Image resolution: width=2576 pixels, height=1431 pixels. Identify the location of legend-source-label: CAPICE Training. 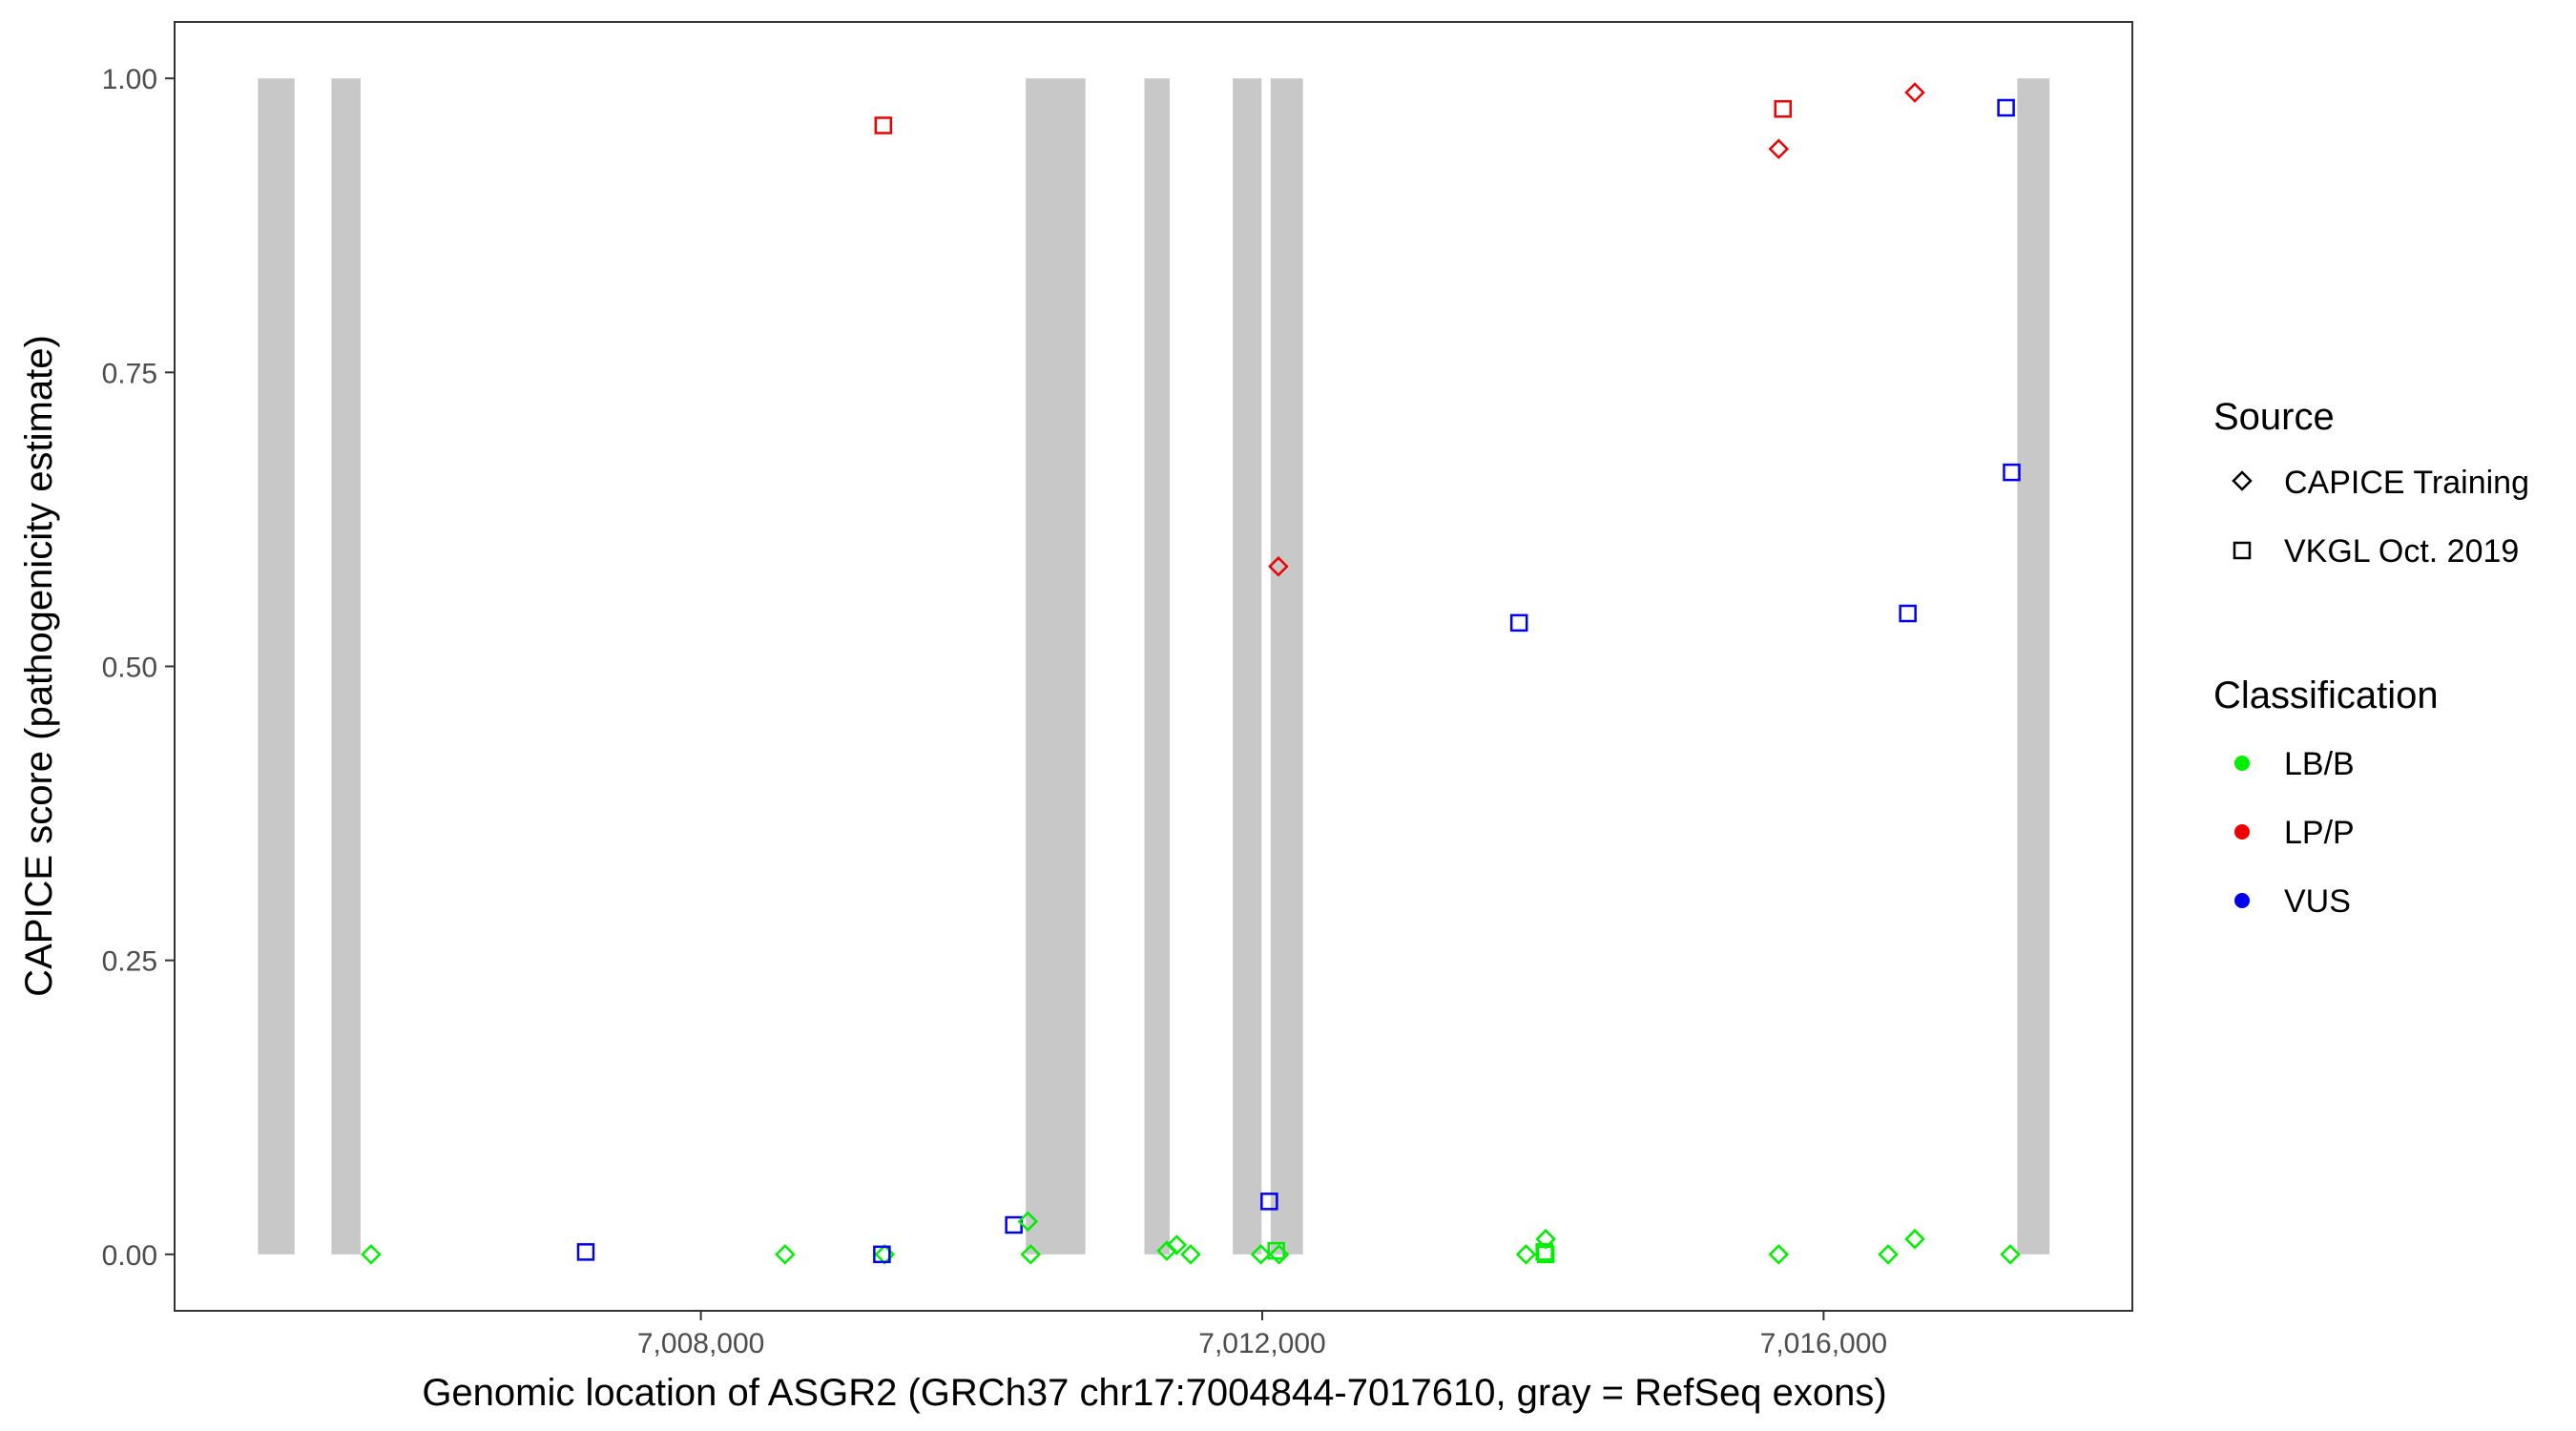
(2406, 483).